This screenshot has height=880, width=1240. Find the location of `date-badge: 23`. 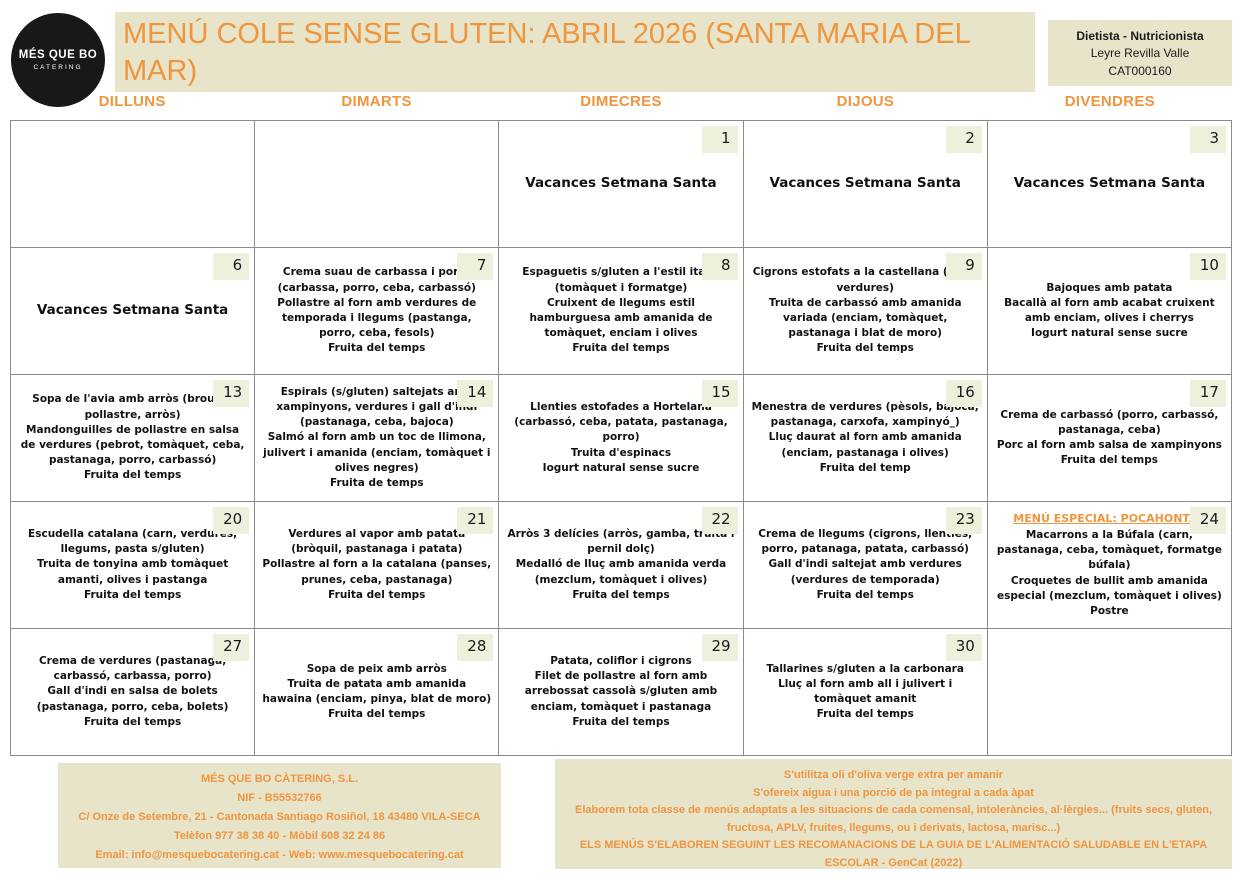

date-badge: 23 is located at coordinates (963, 520).